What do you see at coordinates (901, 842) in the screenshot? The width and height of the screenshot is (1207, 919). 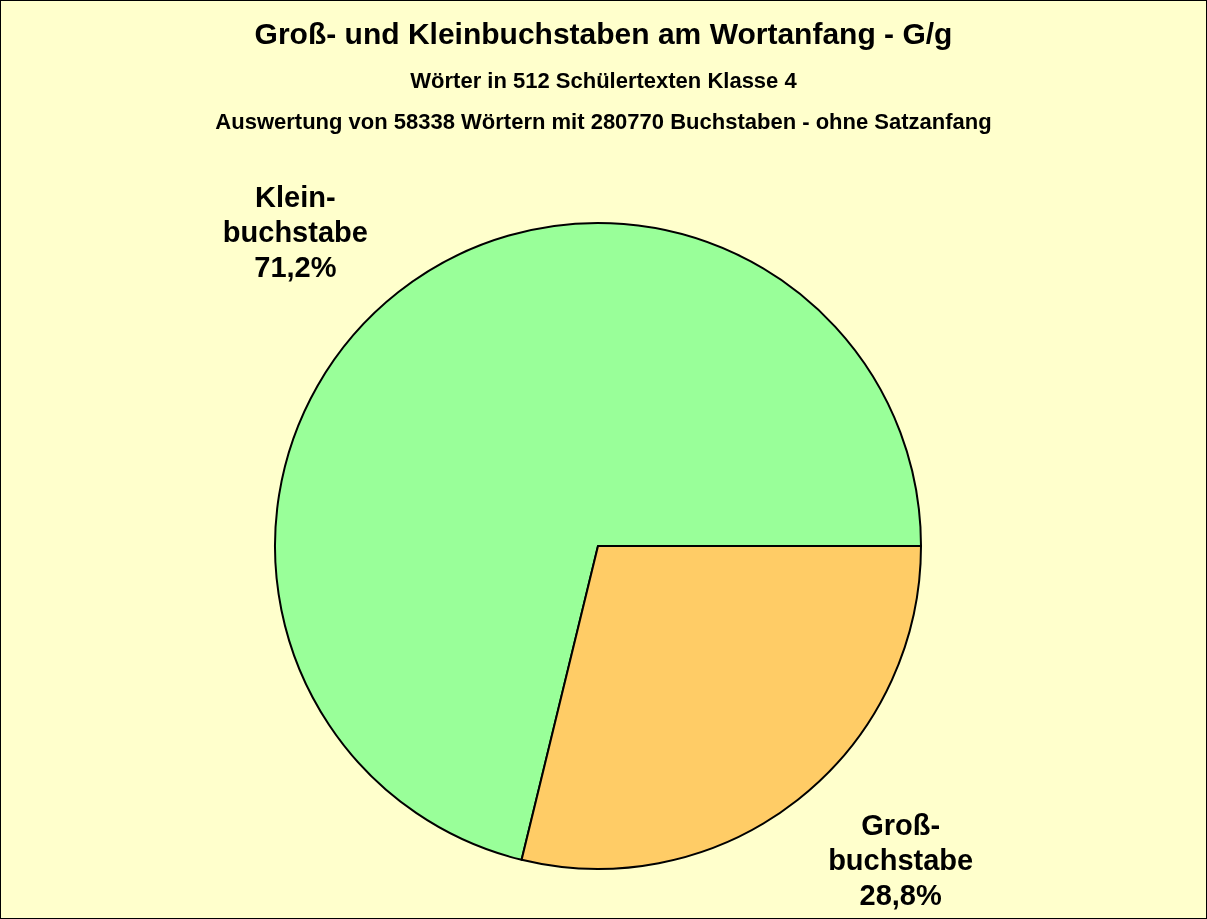 I see `slice-label: Groß-buchstabe` at bounding box center [901, 842].